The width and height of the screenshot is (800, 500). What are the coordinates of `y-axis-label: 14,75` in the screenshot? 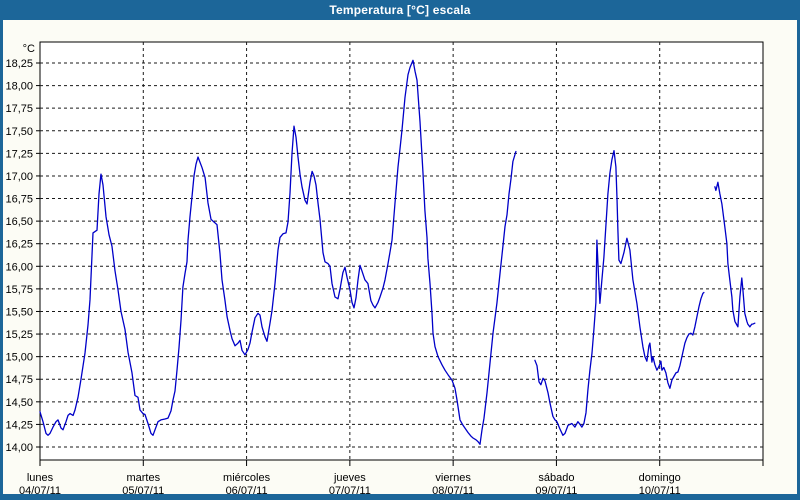 It's located at (19, 380).